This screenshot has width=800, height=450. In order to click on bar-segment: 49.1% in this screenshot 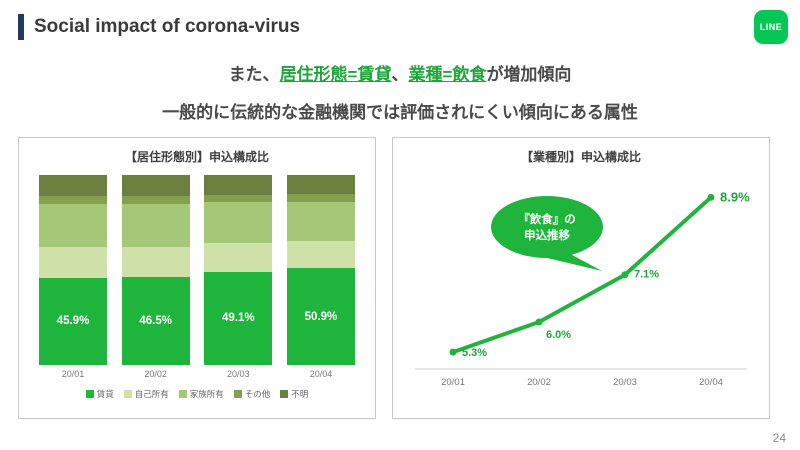, I will do `click(238, 318)`.